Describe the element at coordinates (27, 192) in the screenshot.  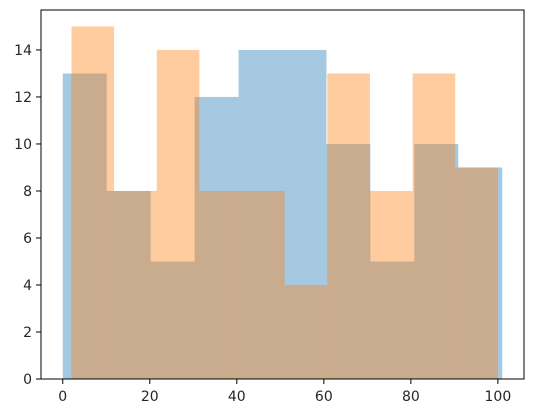
I see `y-tick-label: 8` at that location.